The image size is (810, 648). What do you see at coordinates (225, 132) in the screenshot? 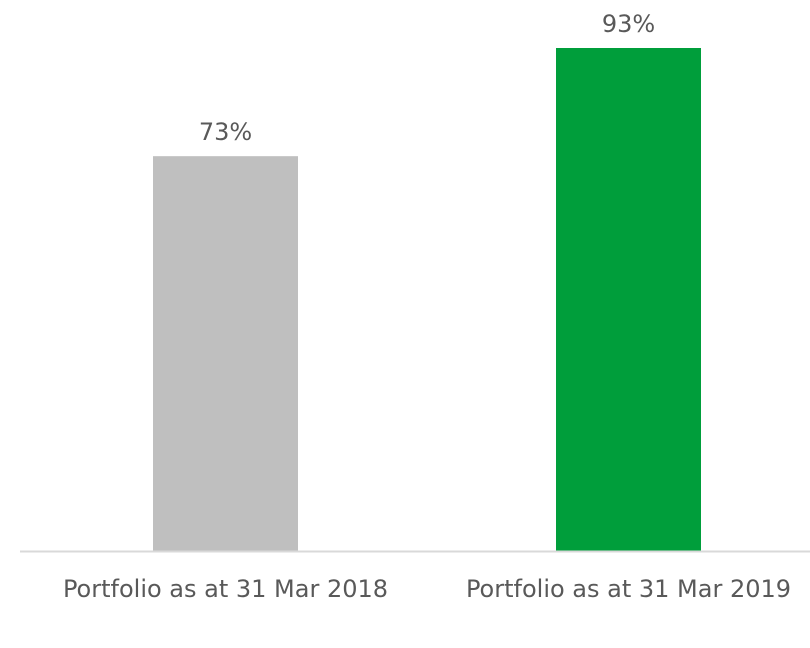
I see `data-label: 73%` at bounding box center [225, 132].